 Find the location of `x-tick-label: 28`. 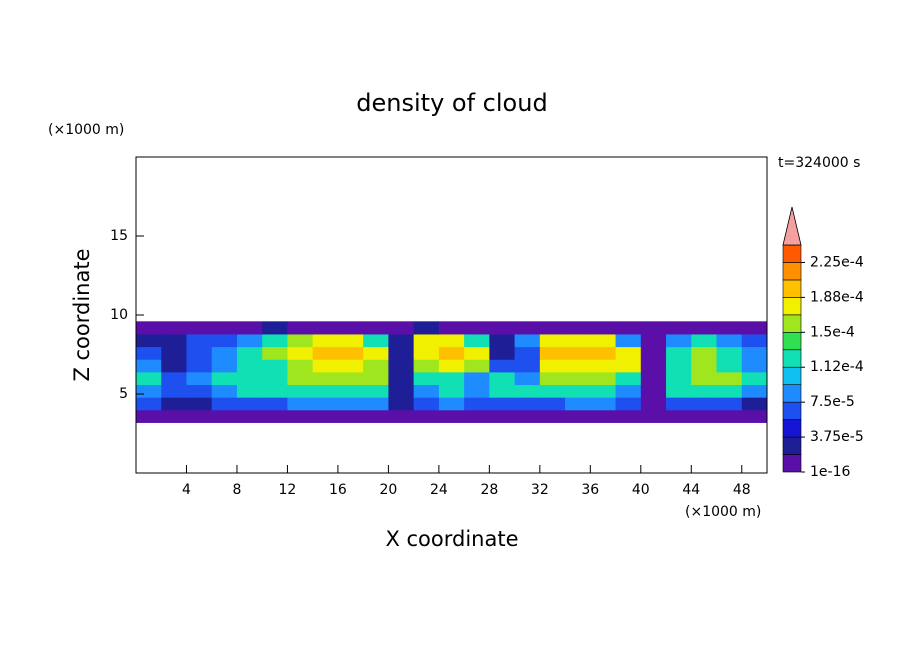

x-tick-label: 28 is located at coordinates (489, 490).